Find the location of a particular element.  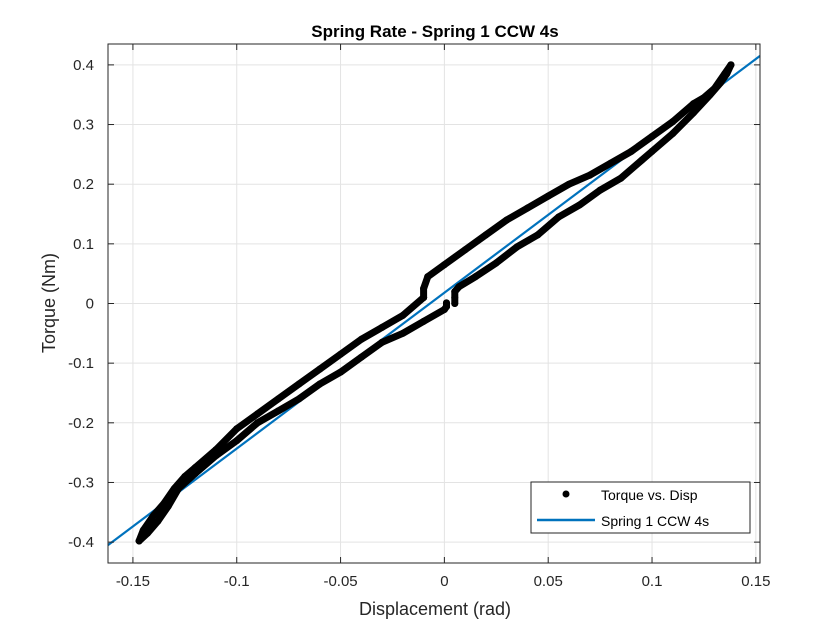

legend-label-torque: Torque vs. Disp is located at coordinates (649, 495).